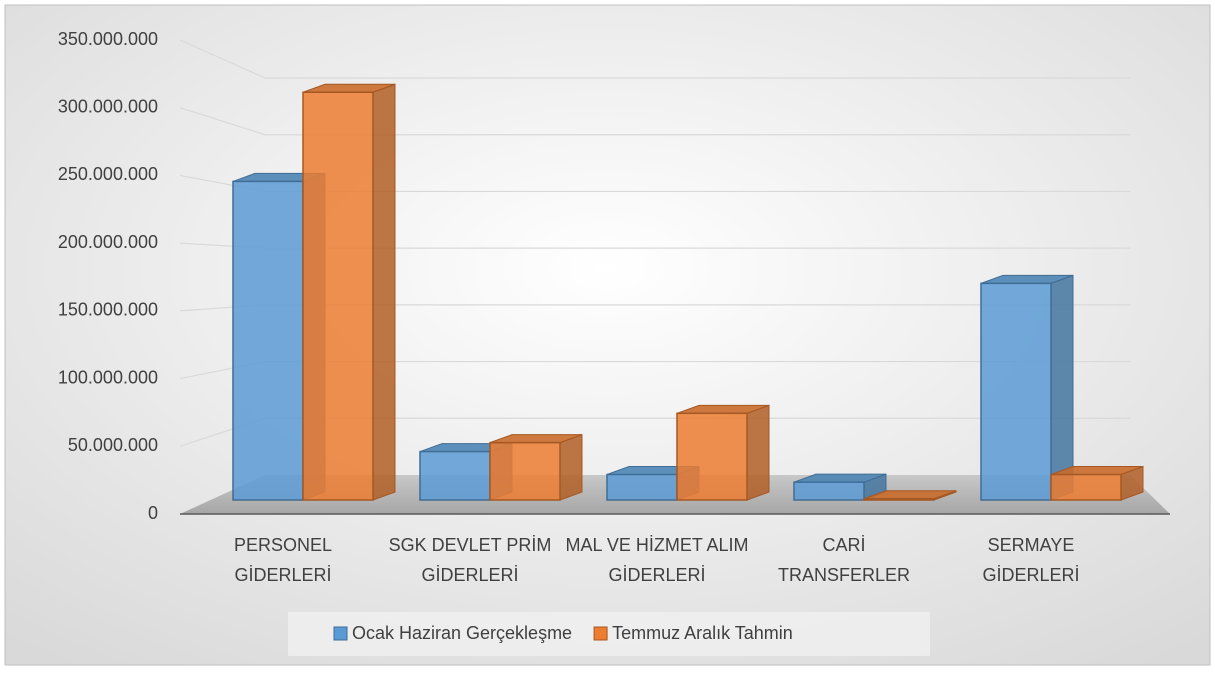 The height and width of the screenshot is (675, 1215). What do you see at coordinates (153, 513) in the screenshot?
I see `y-tick-label: 0` at bounding box center [153, 513].